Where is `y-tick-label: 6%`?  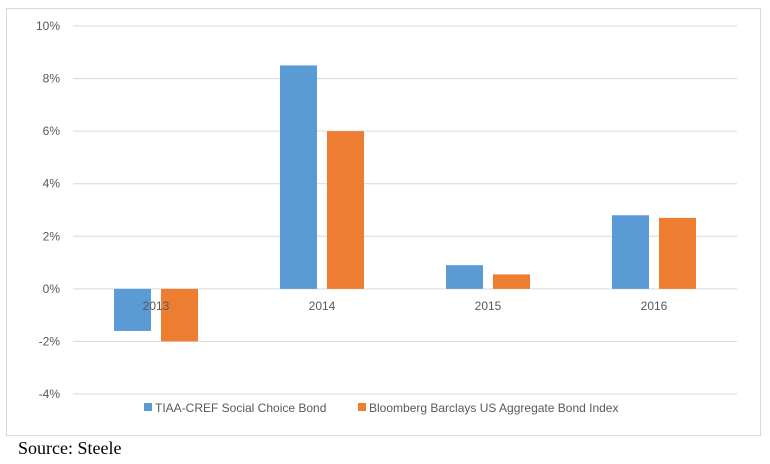
y-tick-label: 6% is located at coordinates (52, 131).